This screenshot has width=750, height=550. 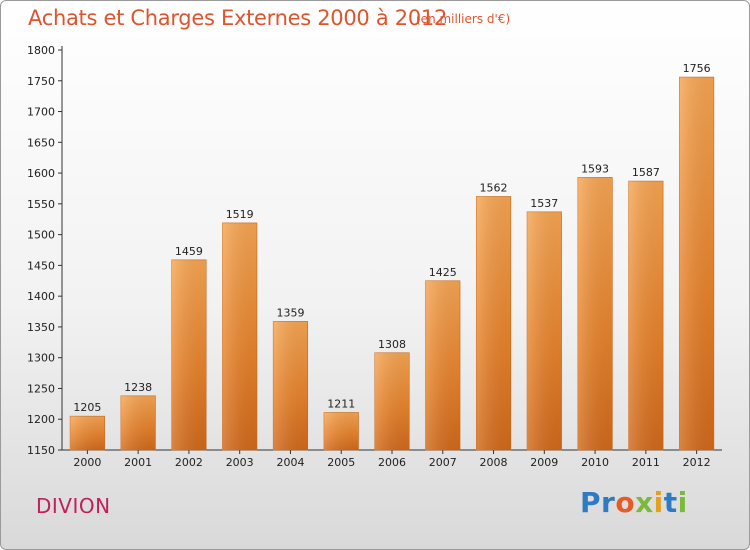 I want to click on bar-shade-2010, so click(x=595, y=313).